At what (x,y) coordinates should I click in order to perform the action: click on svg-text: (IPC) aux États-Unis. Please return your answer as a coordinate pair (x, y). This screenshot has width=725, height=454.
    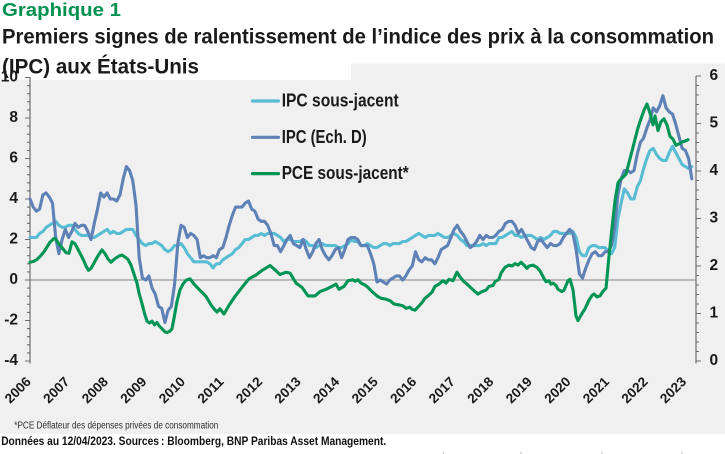
    Looking at the image, I should click on (100, 65).